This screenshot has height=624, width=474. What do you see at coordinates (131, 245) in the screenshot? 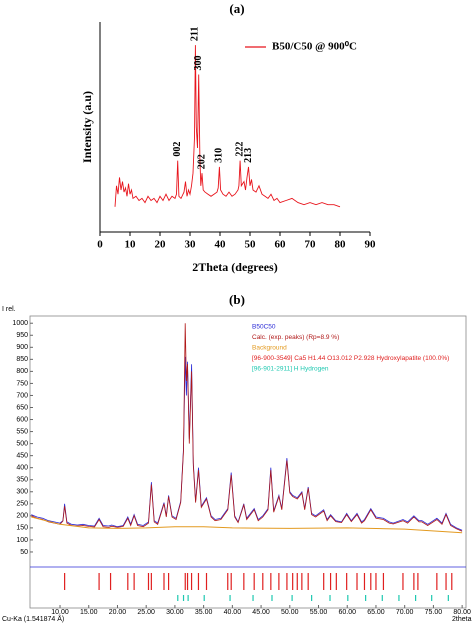
I see `x-tick-label: 10` at bounding box center [131, 245].